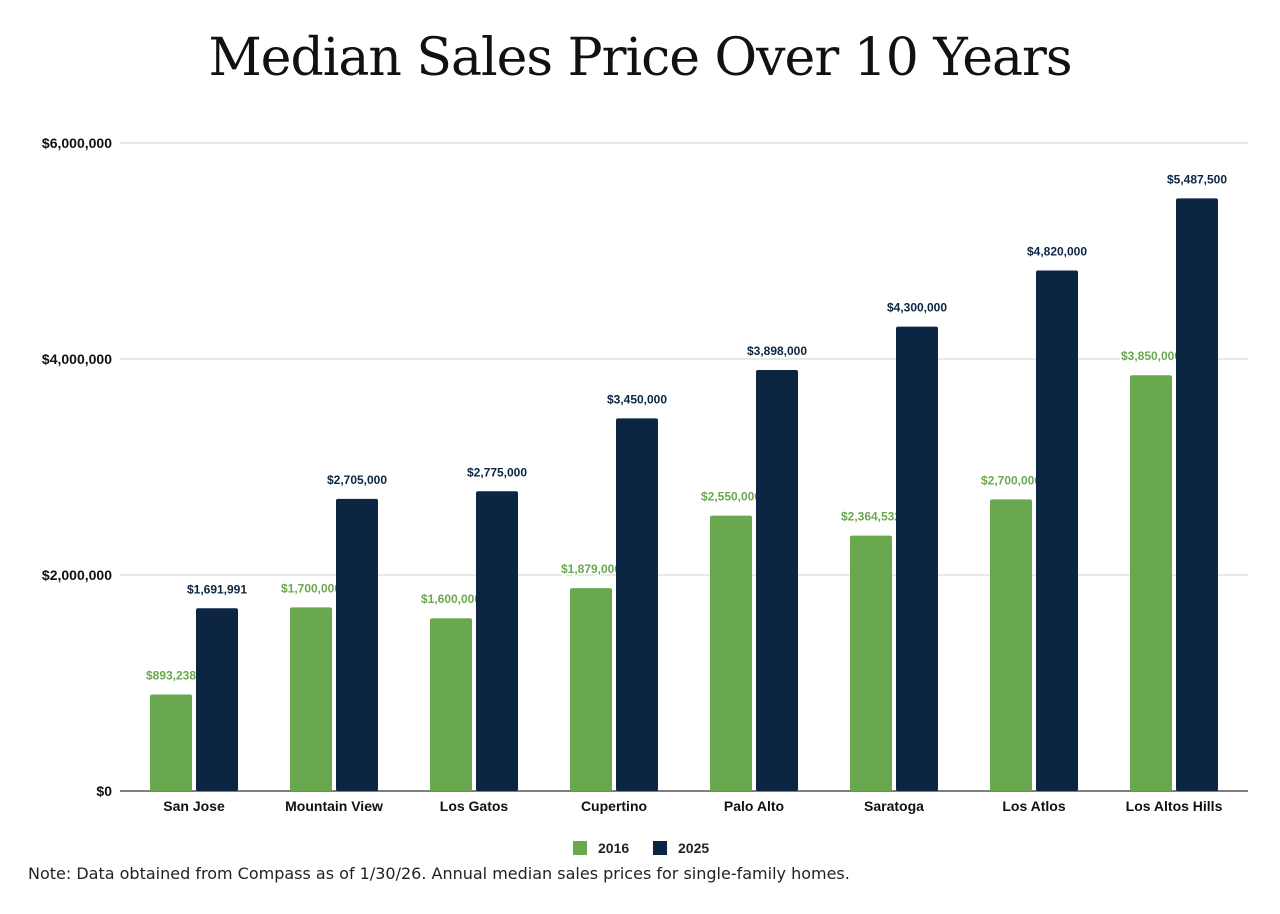 The height and width of the screenshot is (914, 1280). What do you see at coordinates (451, 599) in the screenshot?
I see `data-label: $1,600,000` at bounding box center [451, 599].